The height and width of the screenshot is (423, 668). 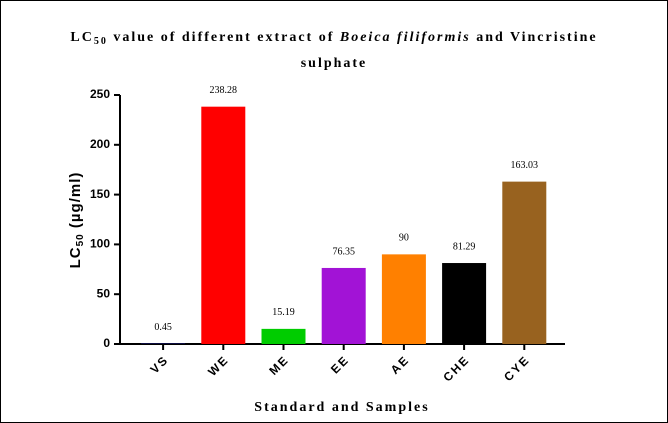 What do you see at coordinates (81, 37) in the screenshot?
I see `title-part: LC` at bounding box center [81, 37].